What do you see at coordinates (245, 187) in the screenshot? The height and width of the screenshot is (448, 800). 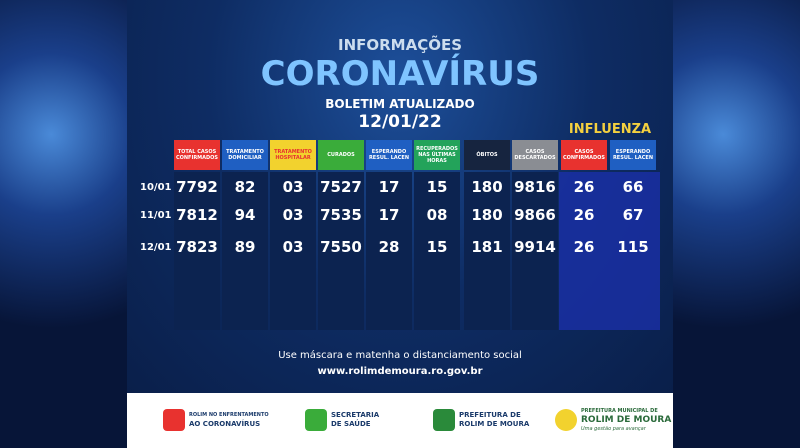 I see `cell: 82` at bounding box center [245, 187].